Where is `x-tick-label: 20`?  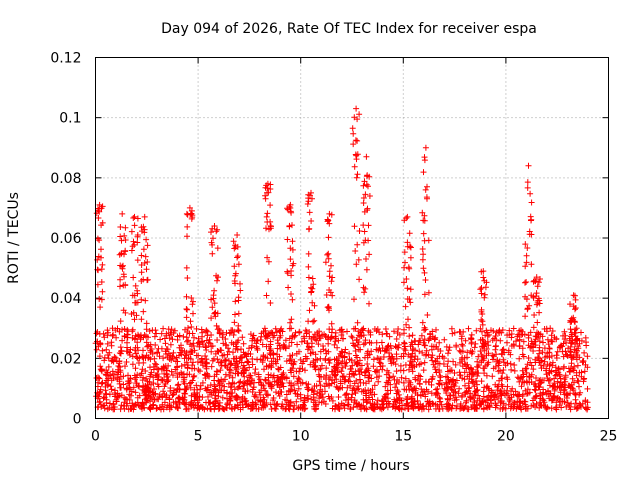 x-tick-label: 20 is located at coordinates (506, 437).